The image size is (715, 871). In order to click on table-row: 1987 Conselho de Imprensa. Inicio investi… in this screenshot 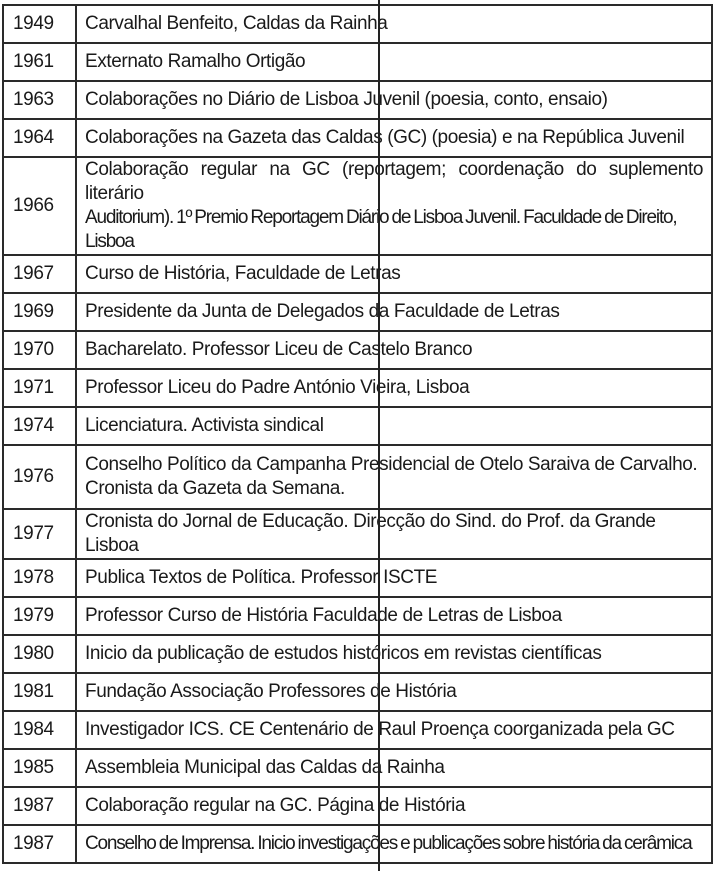, I will do `click(357, 844)`.